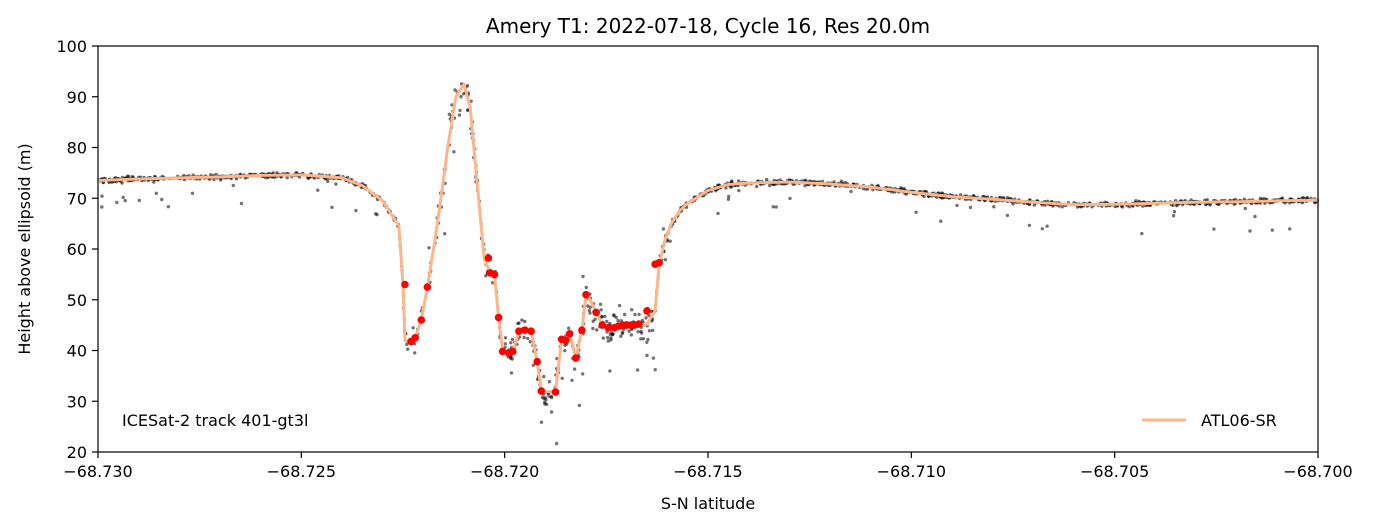  I want to click on x-tick-label: −68.710, so click(911, 471).